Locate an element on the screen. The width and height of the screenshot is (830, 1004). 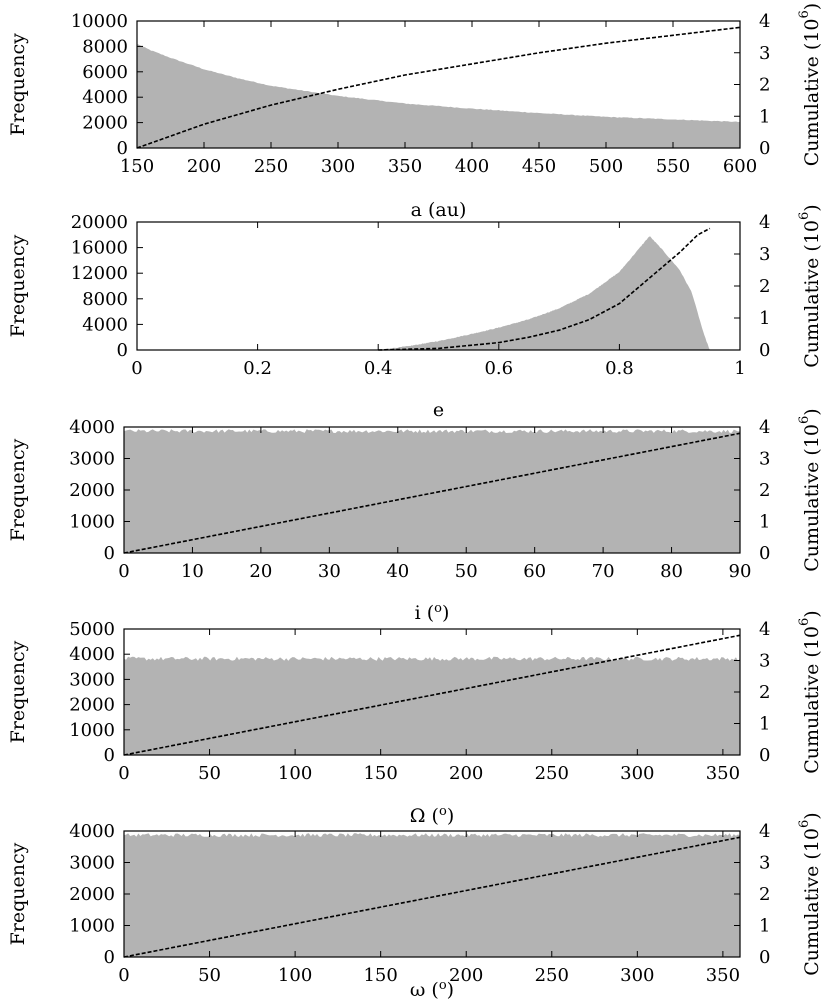
x-tick-label: 80 is located at coordinates (671, 571).